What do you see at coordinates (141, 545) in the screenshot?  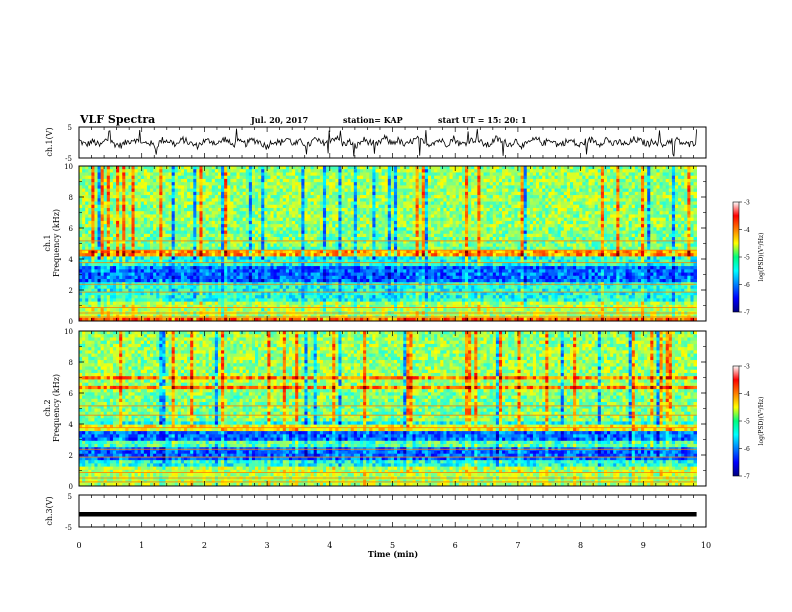 I see `time-tick-label: 1` at bounding box center [141, 545].